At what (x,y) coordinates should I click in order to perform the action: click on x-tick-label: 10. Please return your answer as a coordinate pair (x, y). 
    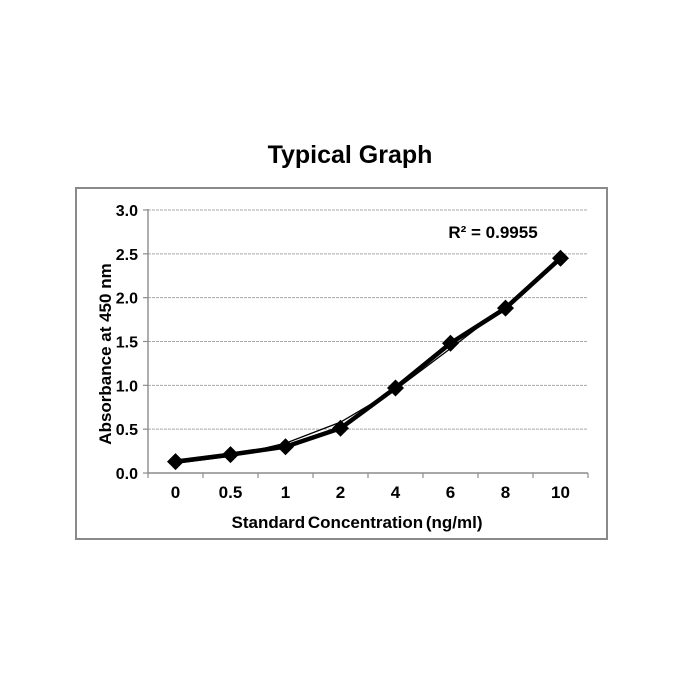
    Looking at the image, I should click on (560, 492).